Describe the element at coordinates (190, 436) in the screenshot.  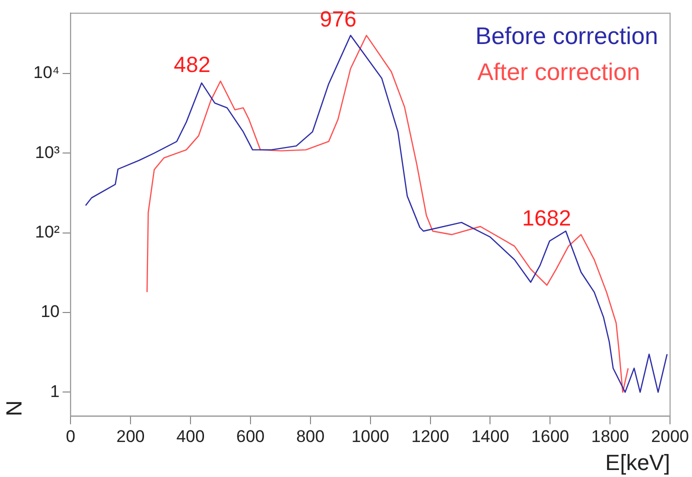
I see `x-tick-label: 400` at that location.